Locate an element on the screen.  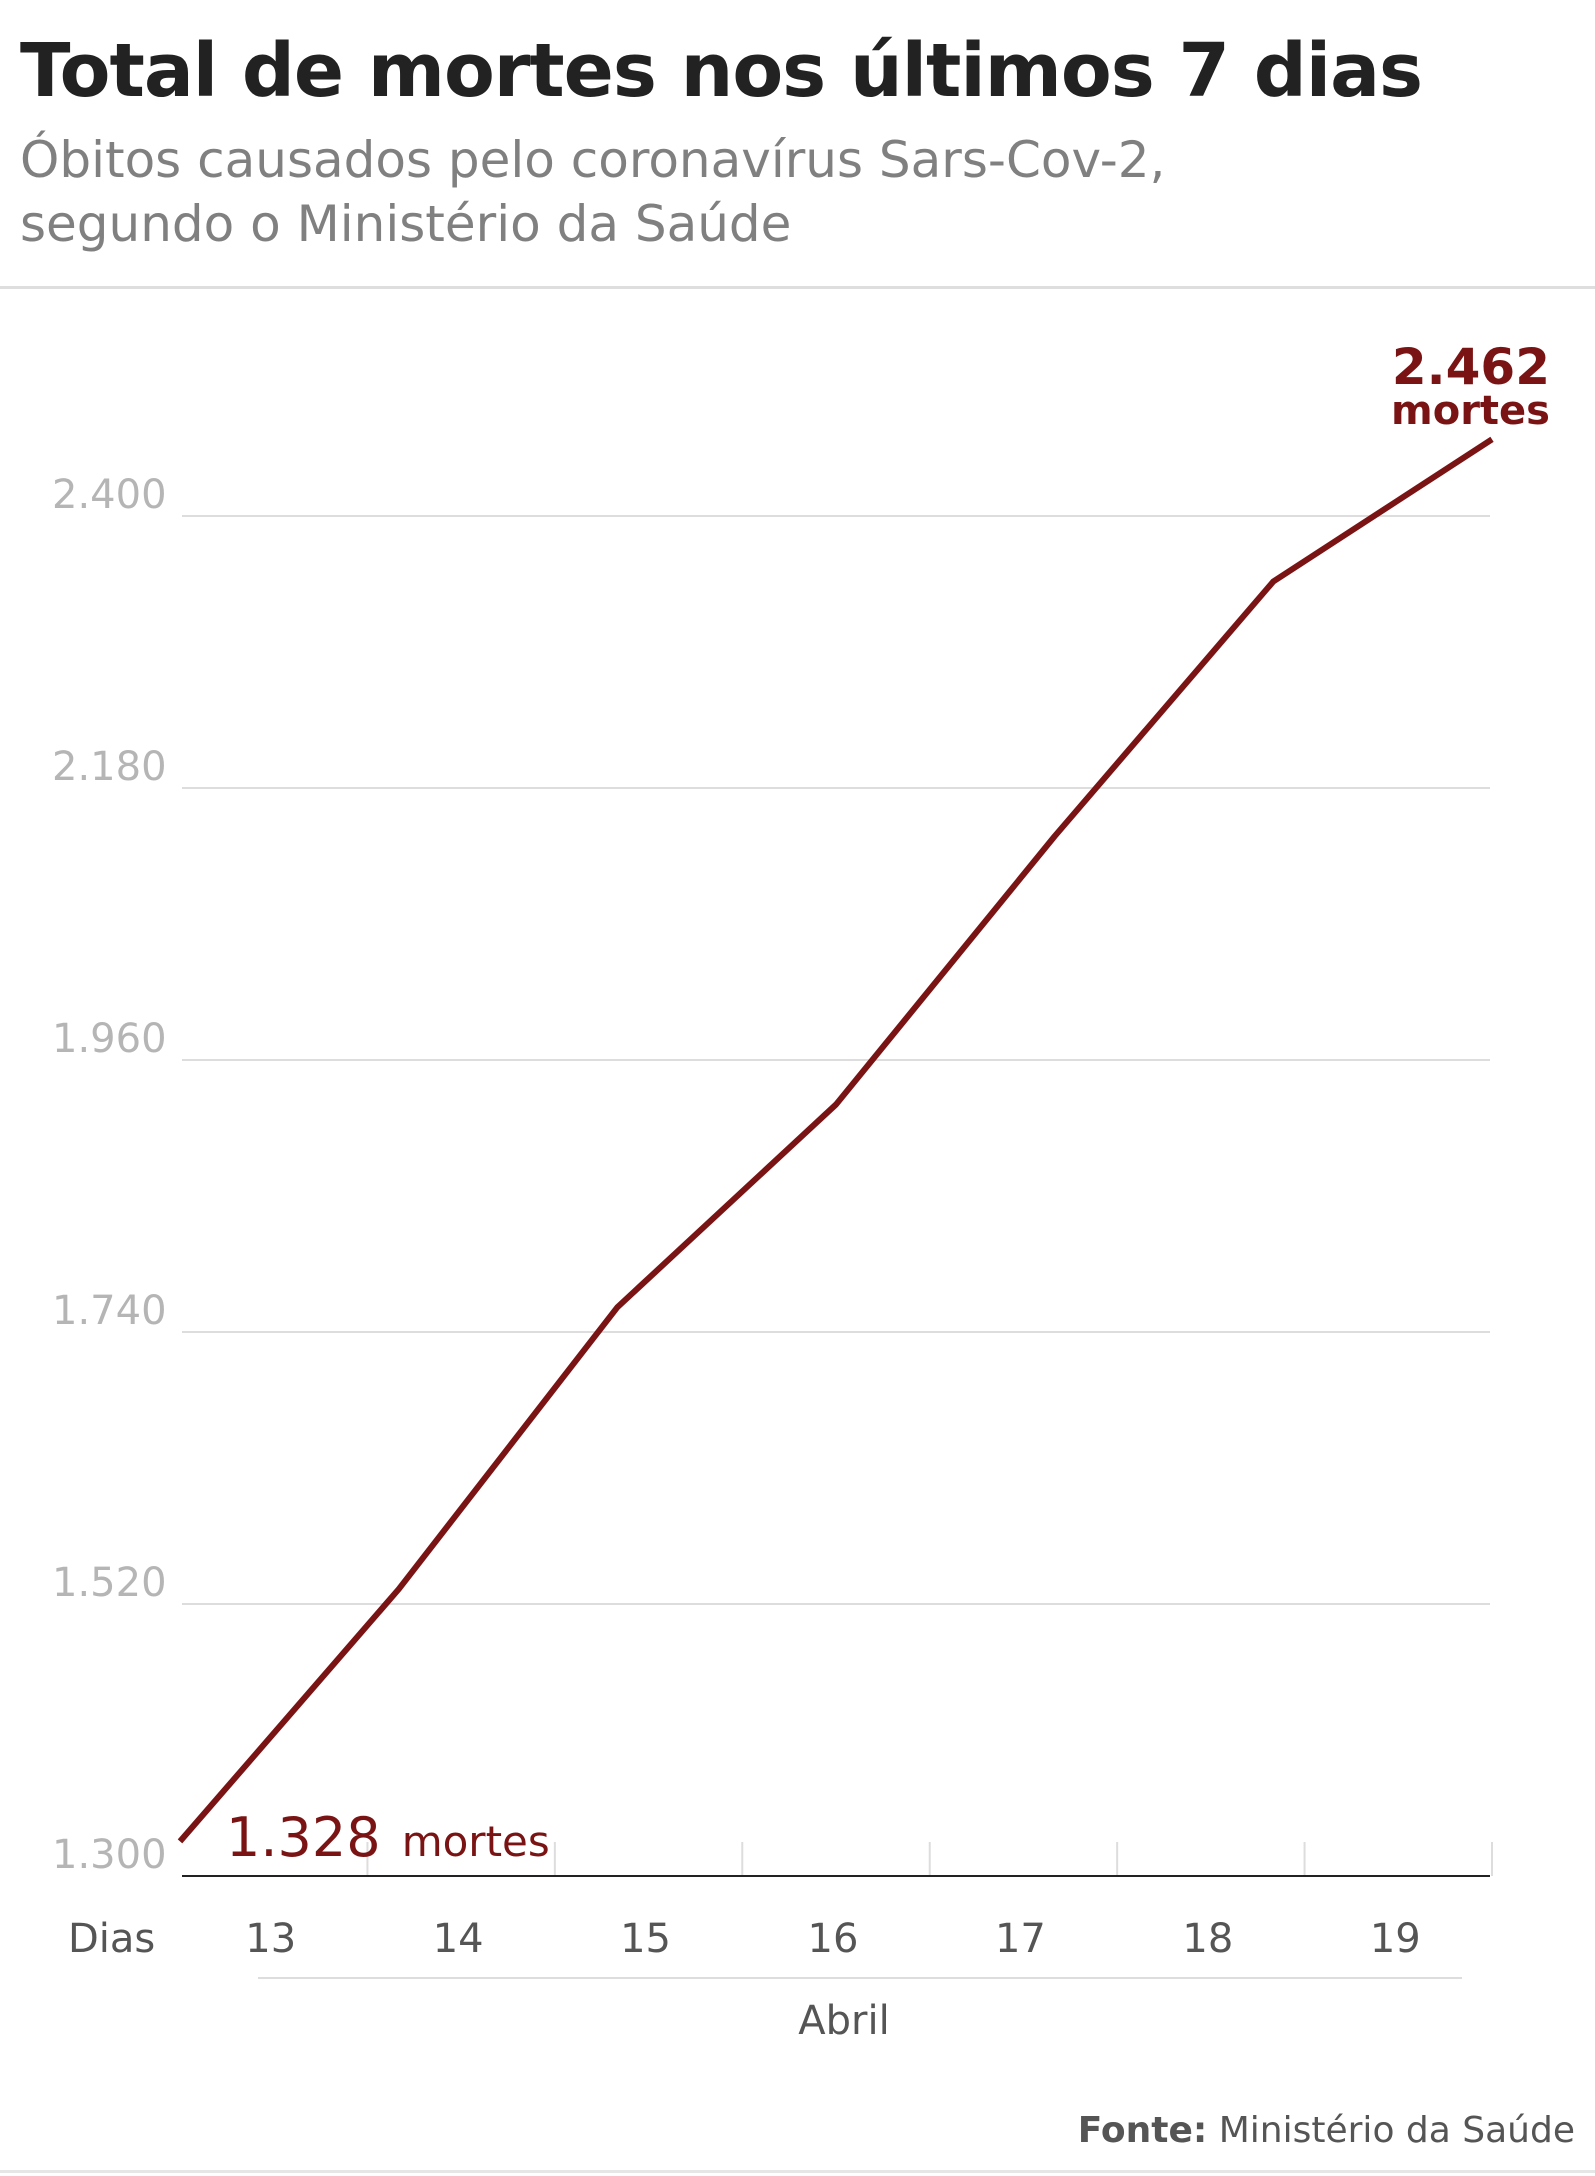
x-axis-title: Abril is located at coordinates (843, 2021).